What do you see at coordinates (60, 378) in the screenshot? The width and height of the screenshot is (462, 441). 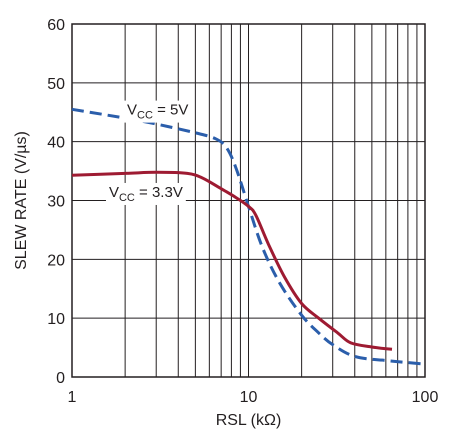 I see `y-tick-label: 0` at bounding box center [60, 378].